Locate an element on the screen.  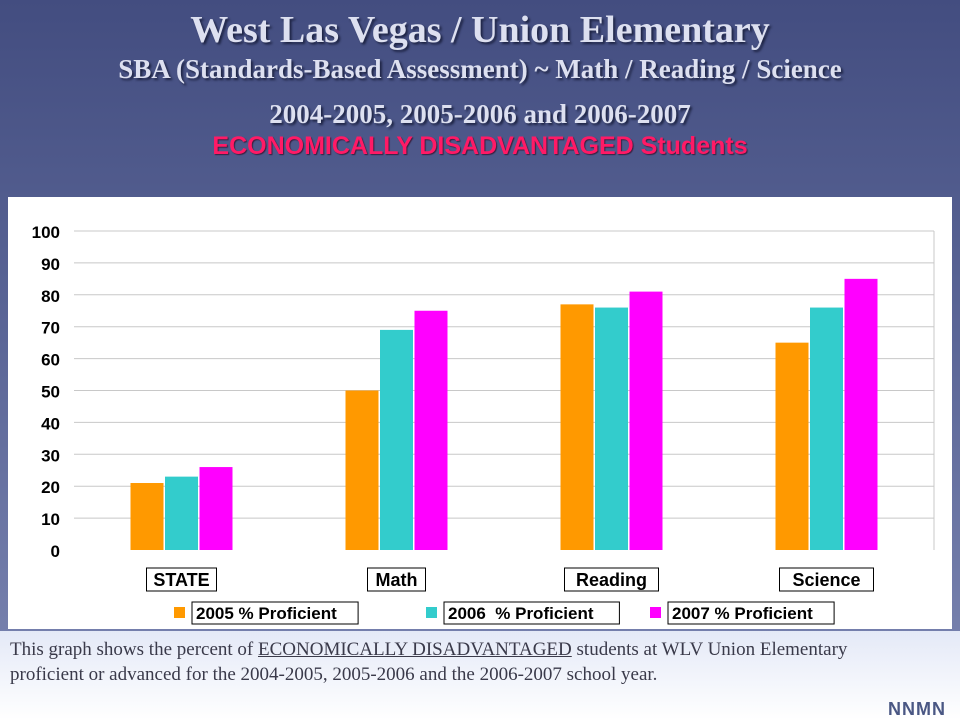
x-category-label: Reading is located at coordinates (611, 580).